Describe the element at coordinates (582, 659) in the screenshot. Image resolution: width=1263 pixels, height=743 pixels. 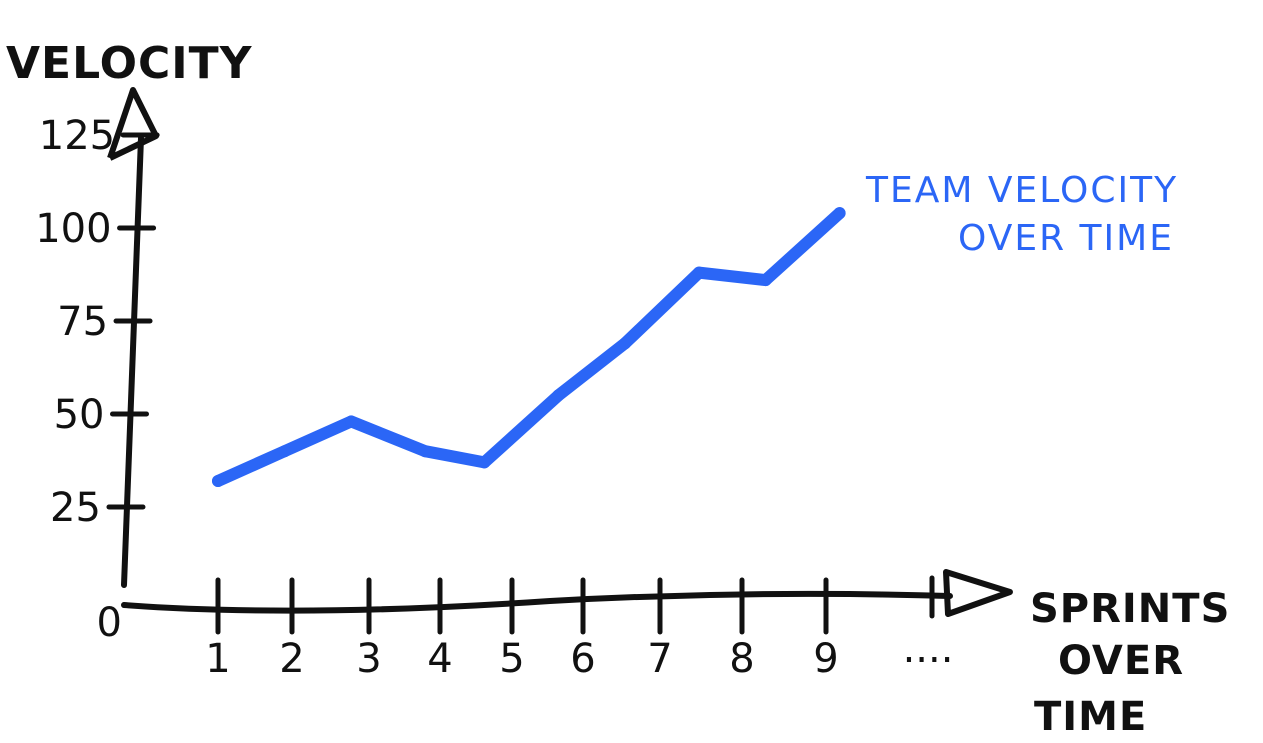
I see `x-tick-label: 6` at that location.